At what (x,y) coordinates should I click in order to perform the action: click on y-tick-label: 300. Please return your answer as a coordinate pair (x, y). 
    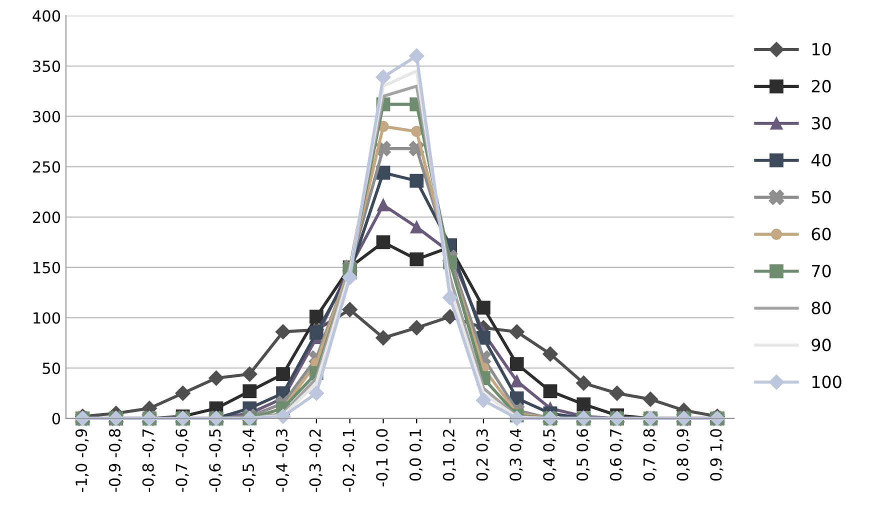
    Looking at the image, I should click on (46, 116).